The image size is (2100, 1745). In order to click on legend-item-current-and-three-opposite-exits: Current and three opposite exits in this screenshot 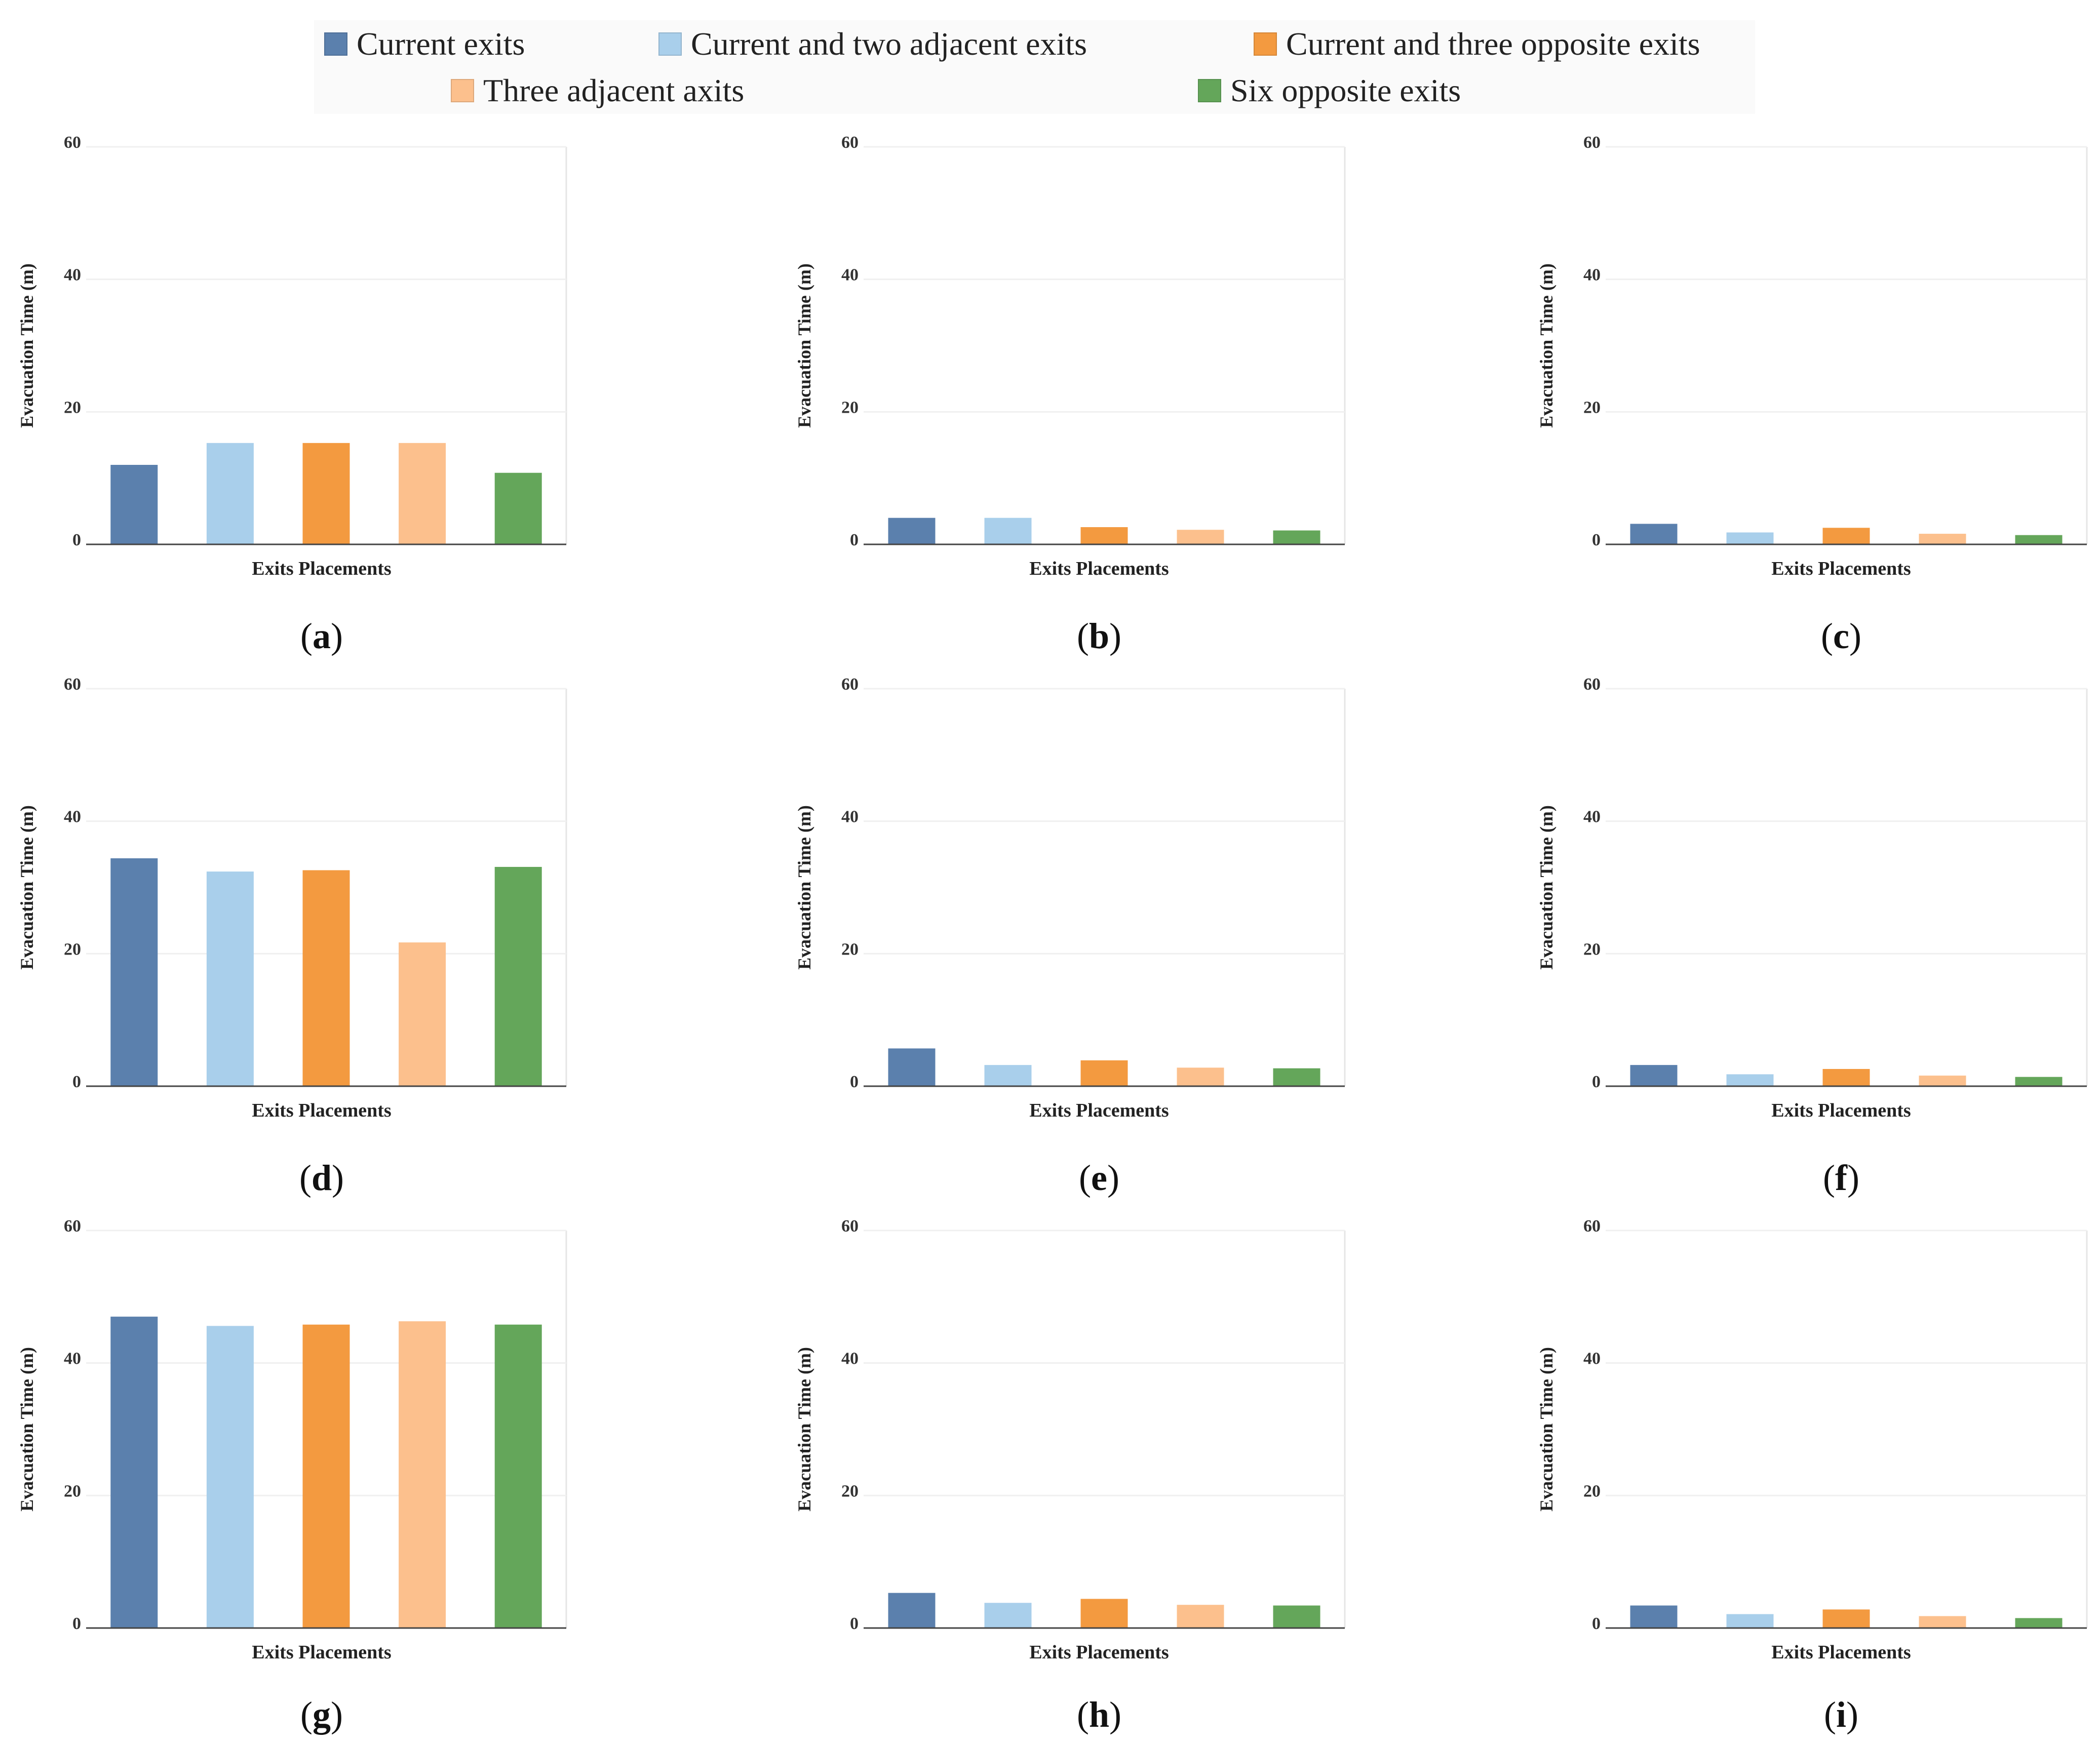, I will do `click(1477, 44)`.